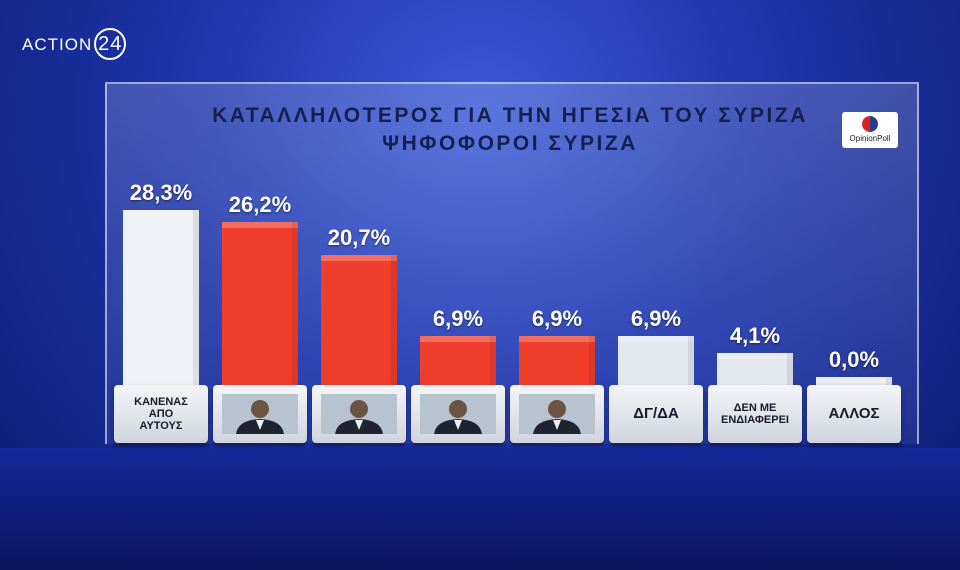 Image resolution: width=960 pixels, height=570 pixels. I want to click on logo-number: 24, so click(110, 44).